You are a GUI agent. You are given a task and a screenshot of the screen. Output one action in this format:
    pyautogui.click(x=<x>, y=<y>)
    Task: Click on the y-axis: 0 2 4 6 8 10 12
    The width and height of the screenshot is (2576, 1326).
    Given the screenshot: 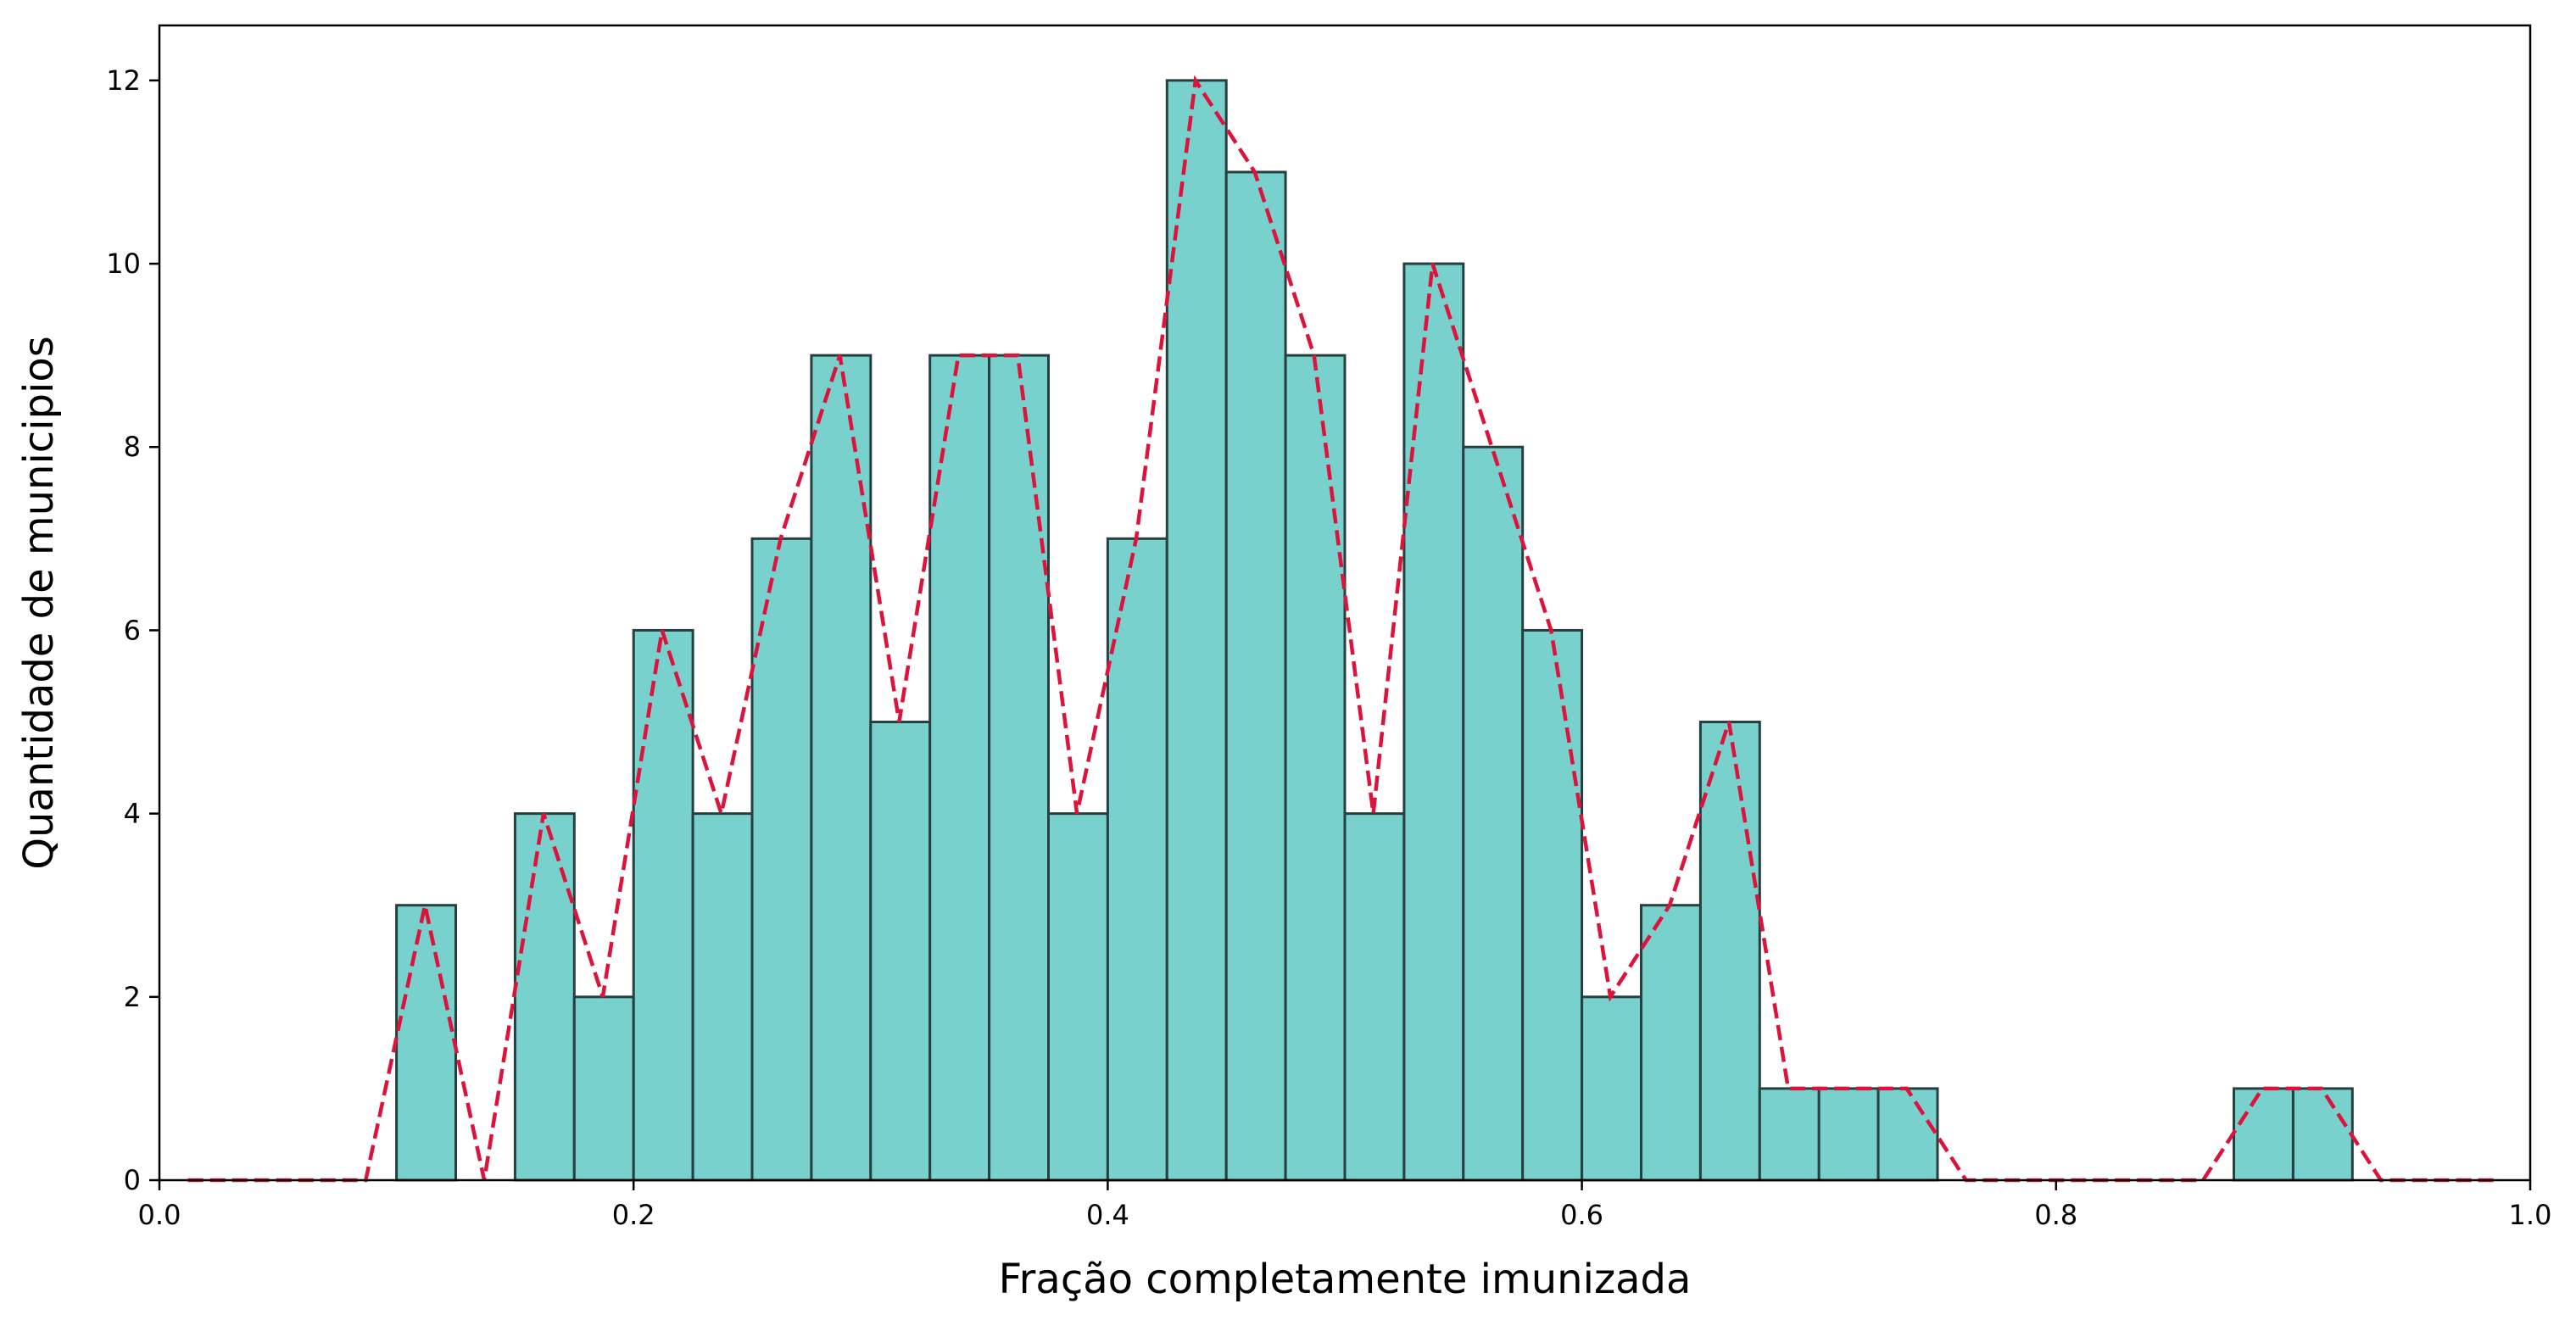 What is the action you would take?
    pyautogui.click(x=132, y=630)
    